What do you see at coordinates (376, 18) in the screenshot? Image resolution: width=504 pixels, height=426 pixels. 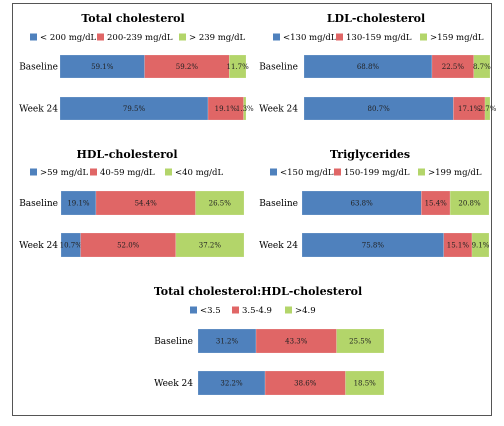 I see `chart-title: LDL-cholesterol` at bounding box center [376, 18].